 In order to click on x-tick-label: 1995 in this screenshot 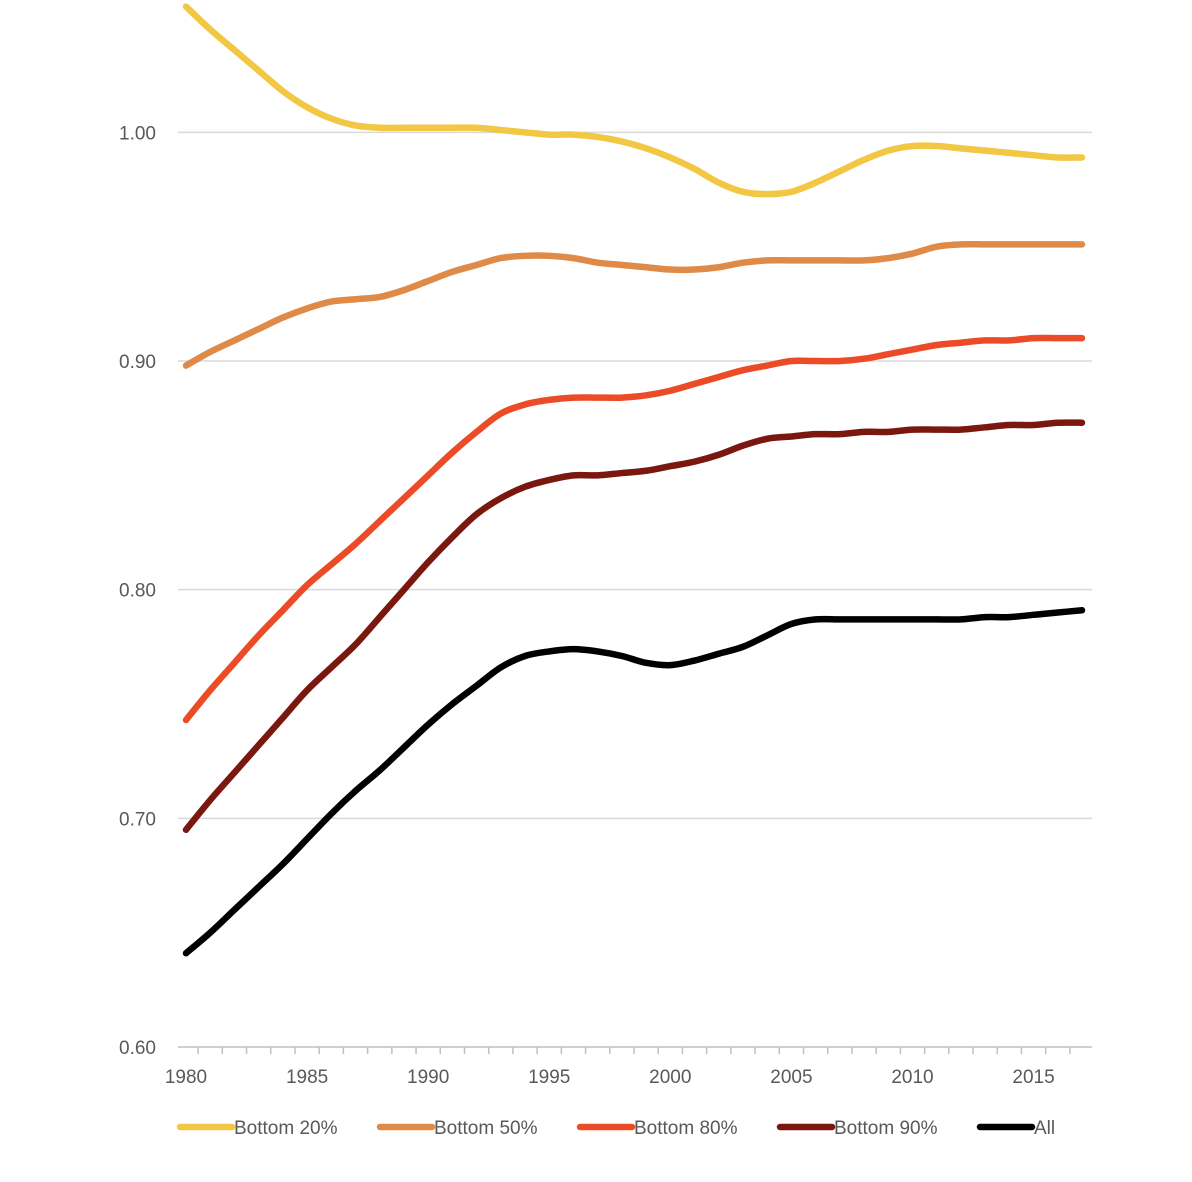, I will do `click(549, 1077)`.